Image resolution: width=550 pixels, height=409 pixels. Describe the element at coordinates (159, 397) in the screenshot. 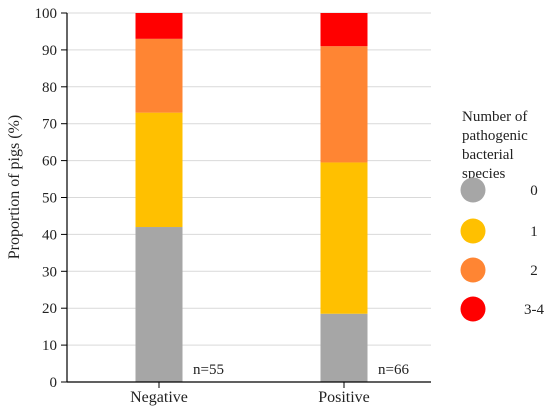

I see `x-tick-label: Negative` at that location.